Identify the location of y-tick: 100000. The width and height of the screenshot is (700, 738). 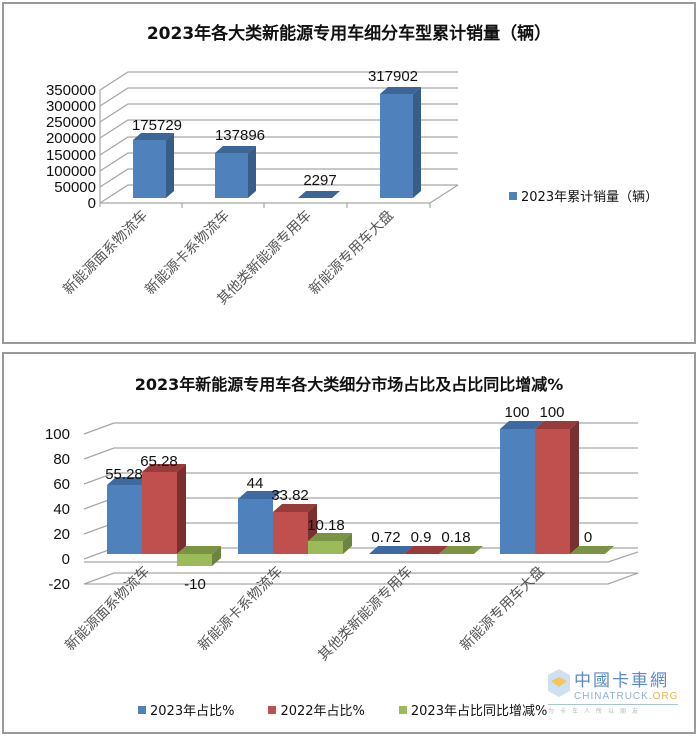
(71, 171).